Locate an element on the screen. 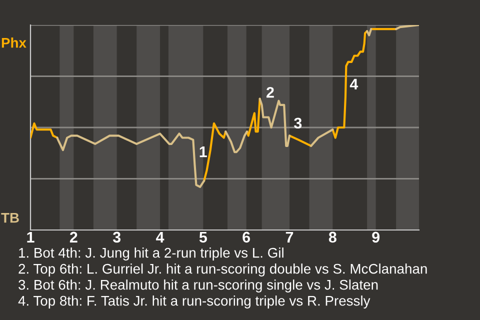 The width and height of the screenshot is (480, 320). x-tick-label: 1 is located at coordinates (30, 237).